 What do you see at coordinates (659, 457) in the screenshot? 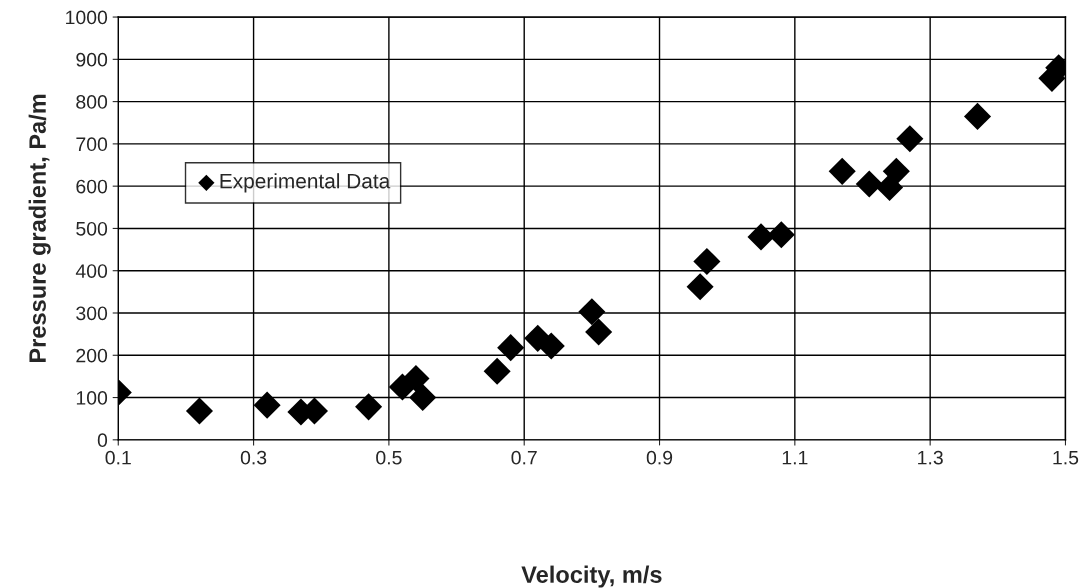
I see `x-tick-label: 0.9` at bounding box center [659, 457].